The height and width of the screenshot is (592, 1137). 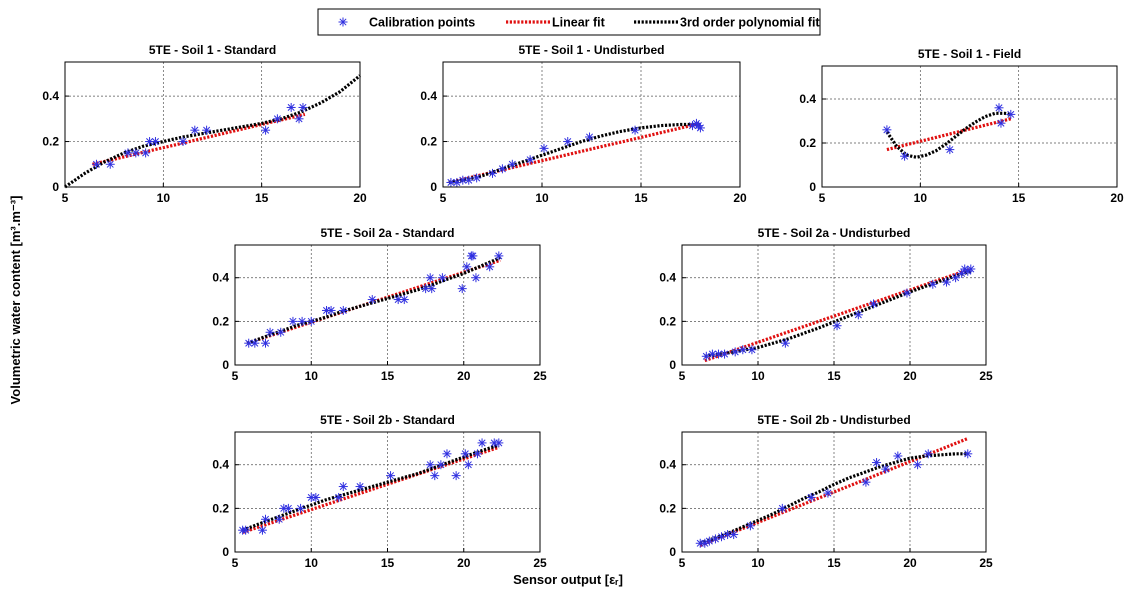 I want to click on plot-area, so click(x=212, y=124).